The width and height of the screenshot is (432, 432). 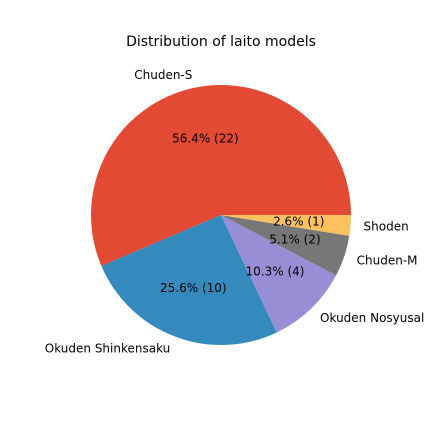 What do you see at coordinates (298, 221) in the screenshot?
I see `slice-pct-shoden: 2.6% (1)` at bounding box center [298, 221].